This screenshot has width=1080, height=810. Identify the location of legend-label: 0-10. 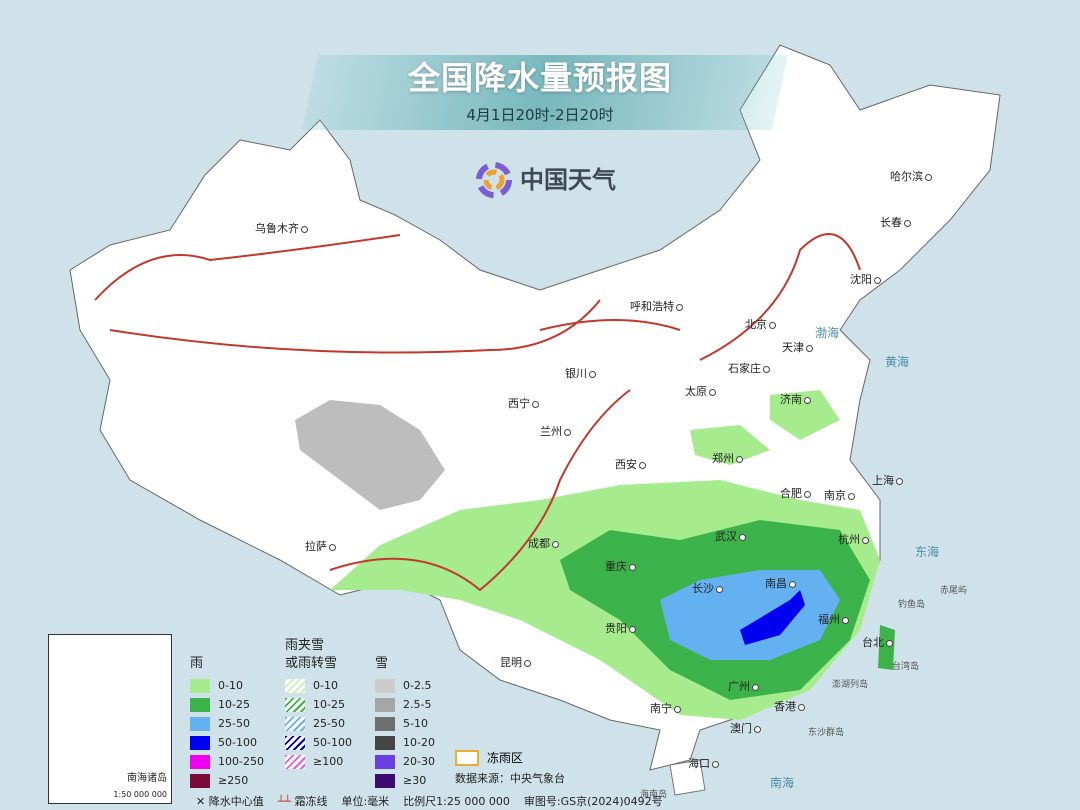
(230, 685).